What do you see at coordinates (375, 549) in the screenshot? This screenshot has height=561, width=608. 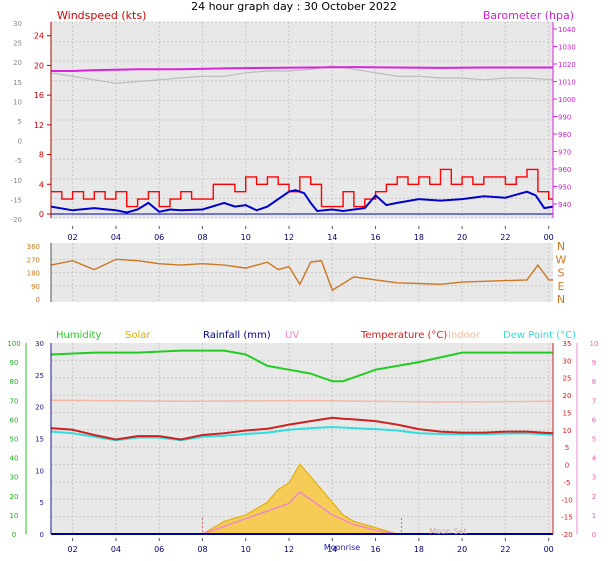 I see `x-tick-label: 16` at bounding box center [375, 549].